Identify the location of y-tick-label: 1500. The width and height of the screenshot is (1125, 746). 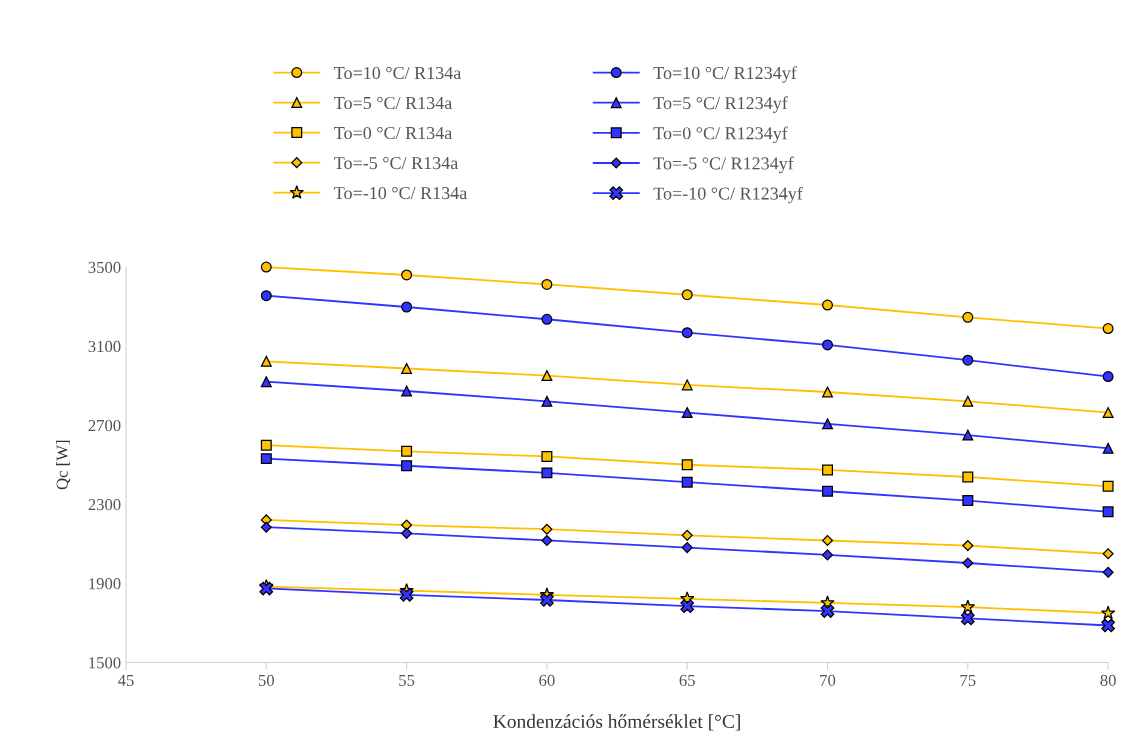
(105, 663).